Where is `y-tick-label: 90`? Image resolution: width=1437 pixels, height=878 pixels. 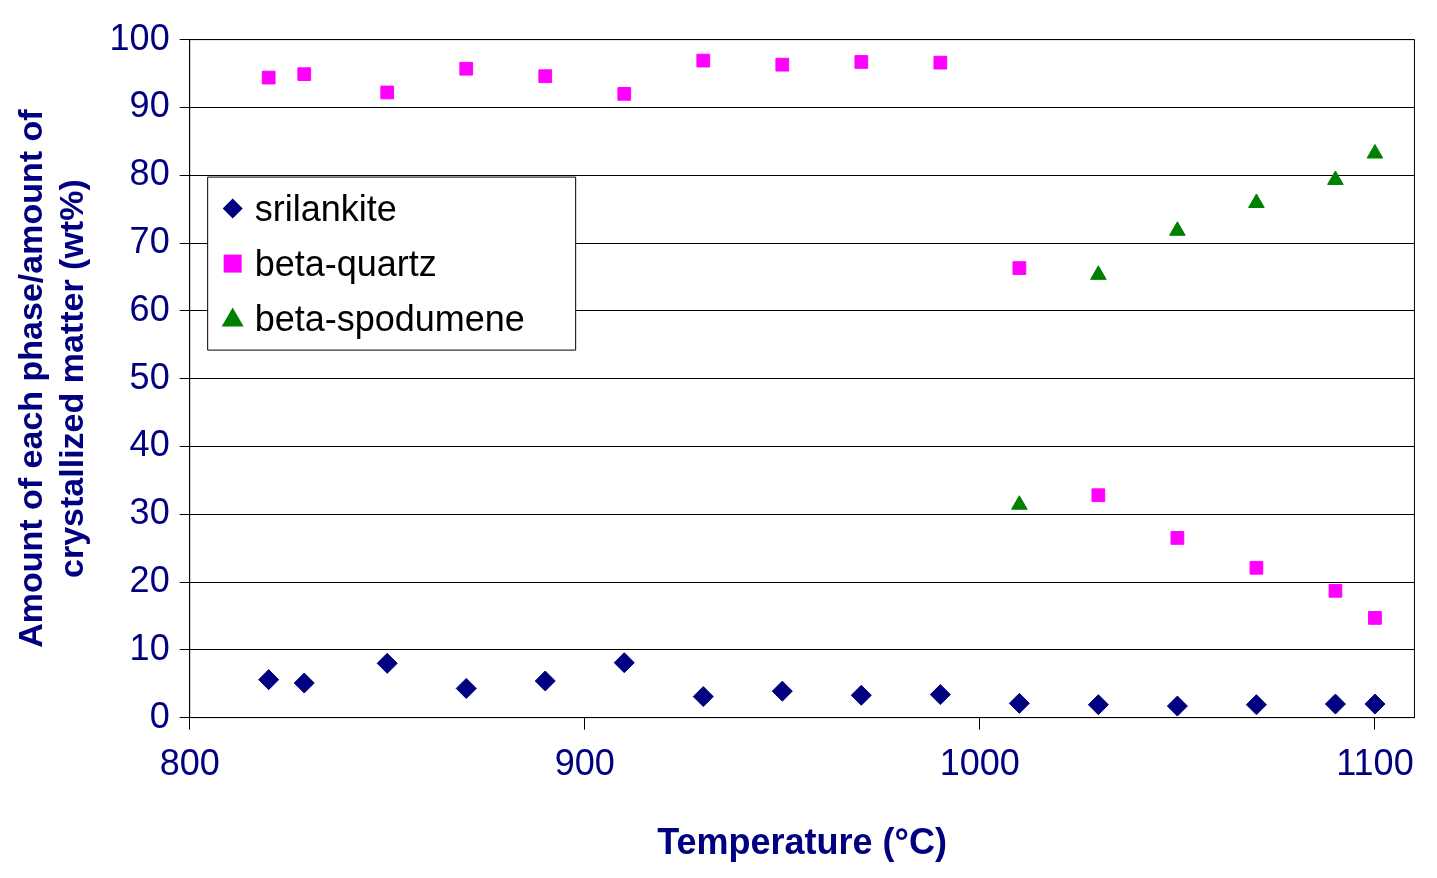
y-tick-label: 90 is located at coordinates (149, 105).